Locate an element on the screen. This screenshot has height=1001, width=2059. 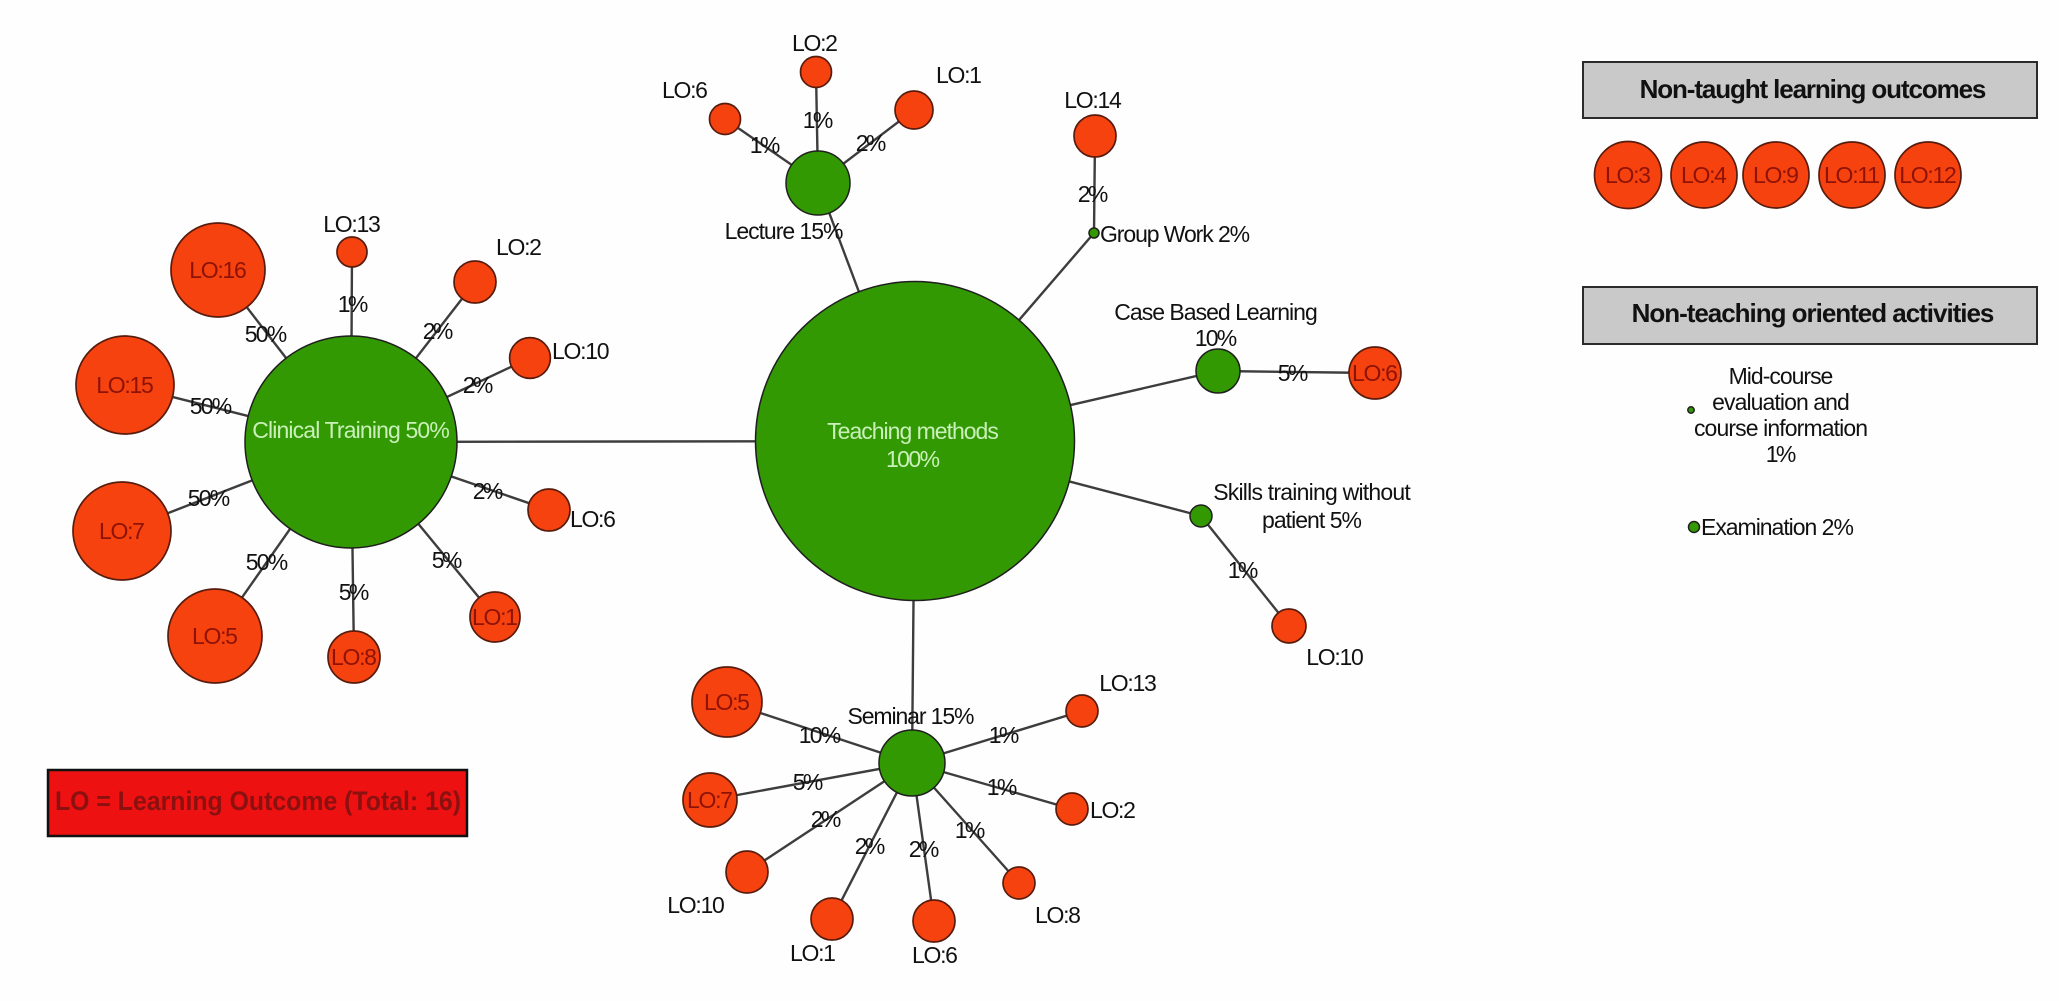
svg-text: LO:11 is located at coordinates (1852, 175).